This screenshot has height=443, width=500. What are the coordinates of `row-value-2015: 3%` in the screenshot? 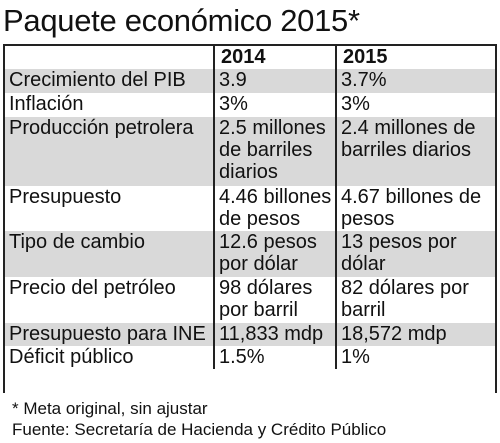 It's located at (415, 105).